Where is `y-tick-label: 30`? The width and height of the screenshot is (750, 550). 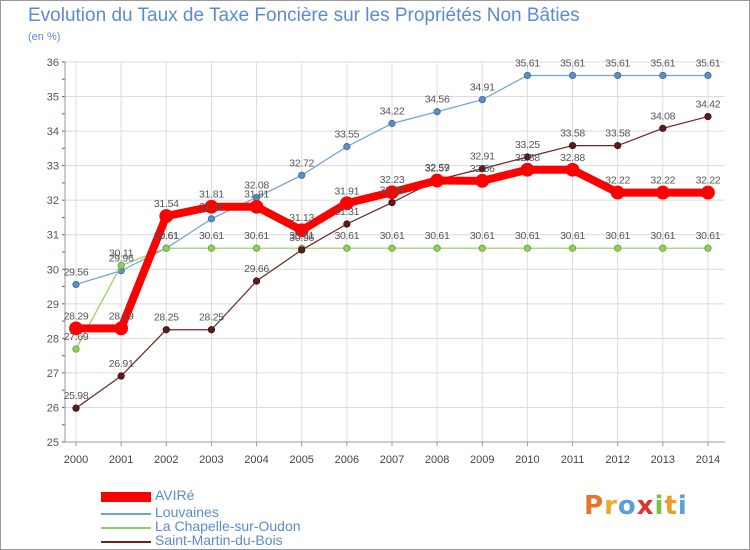
y-tick-label: 30 is located at coordinates (53, 270).